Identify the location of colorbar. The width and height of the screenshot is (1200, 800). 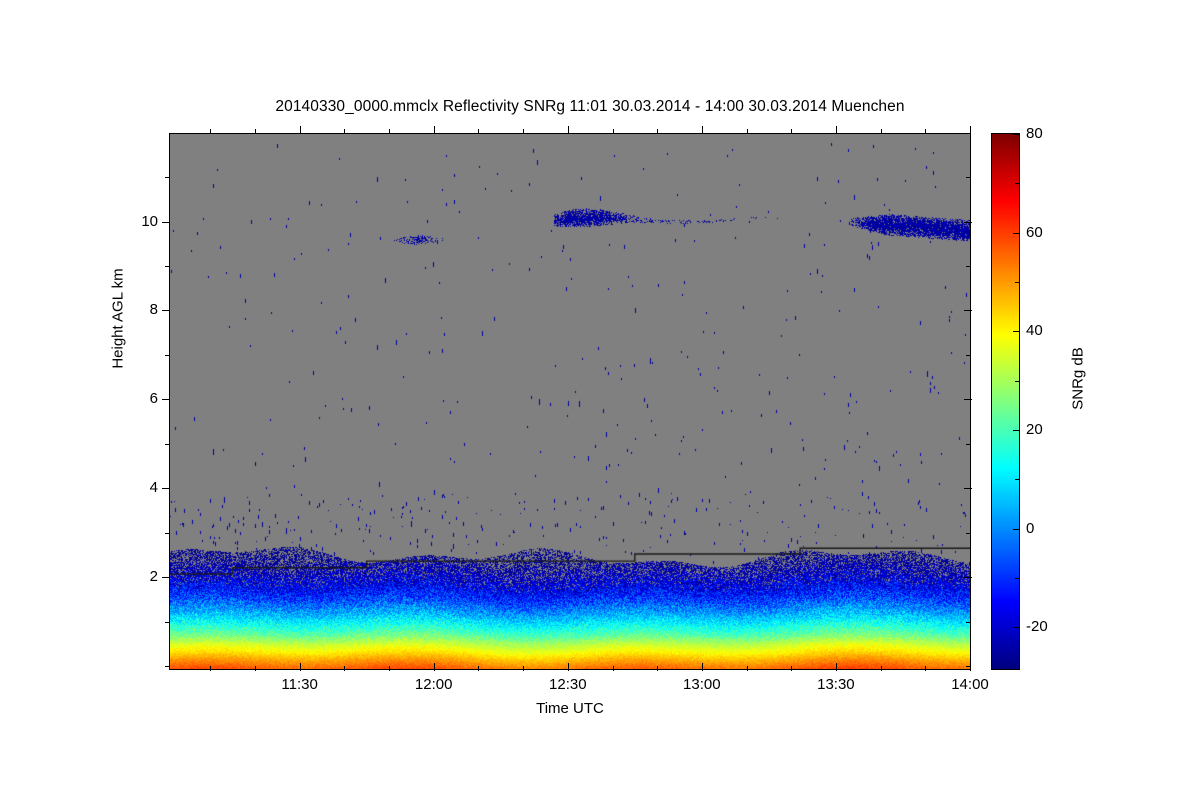
(1005, 401).